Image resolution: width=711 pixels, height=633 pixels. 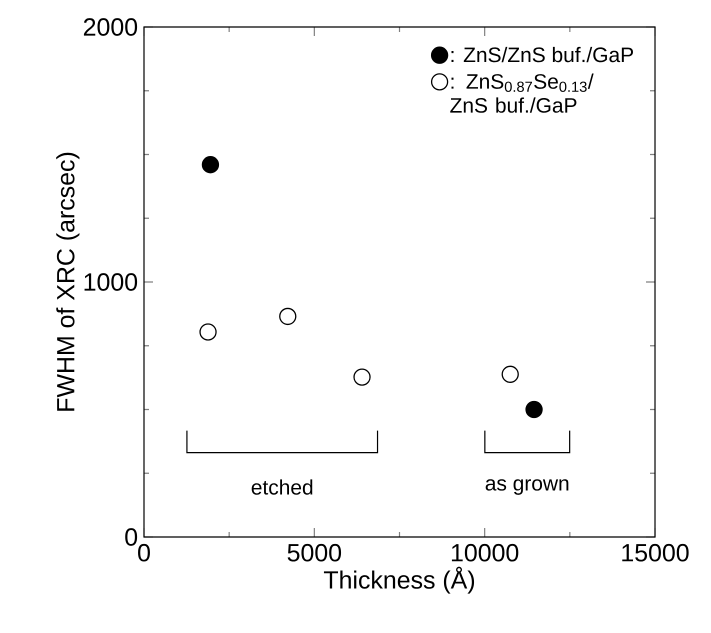 I want to click on y-tick-label: 1000, so click(x=111, y=282).